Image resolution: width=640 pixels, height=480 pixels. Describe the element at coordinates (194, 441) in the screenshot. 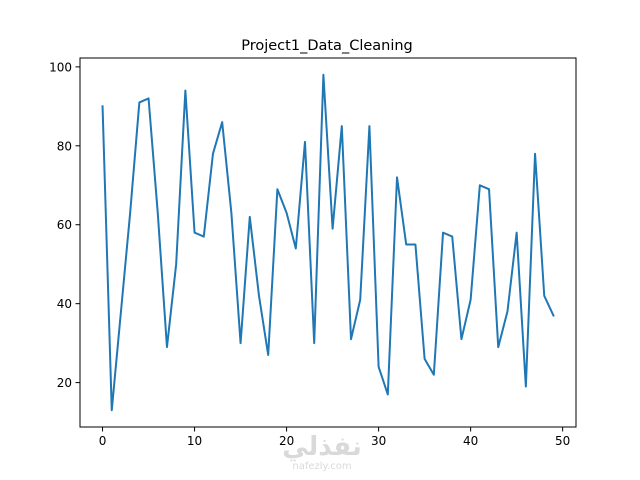

I see `x-tick-label: 10` at that location.